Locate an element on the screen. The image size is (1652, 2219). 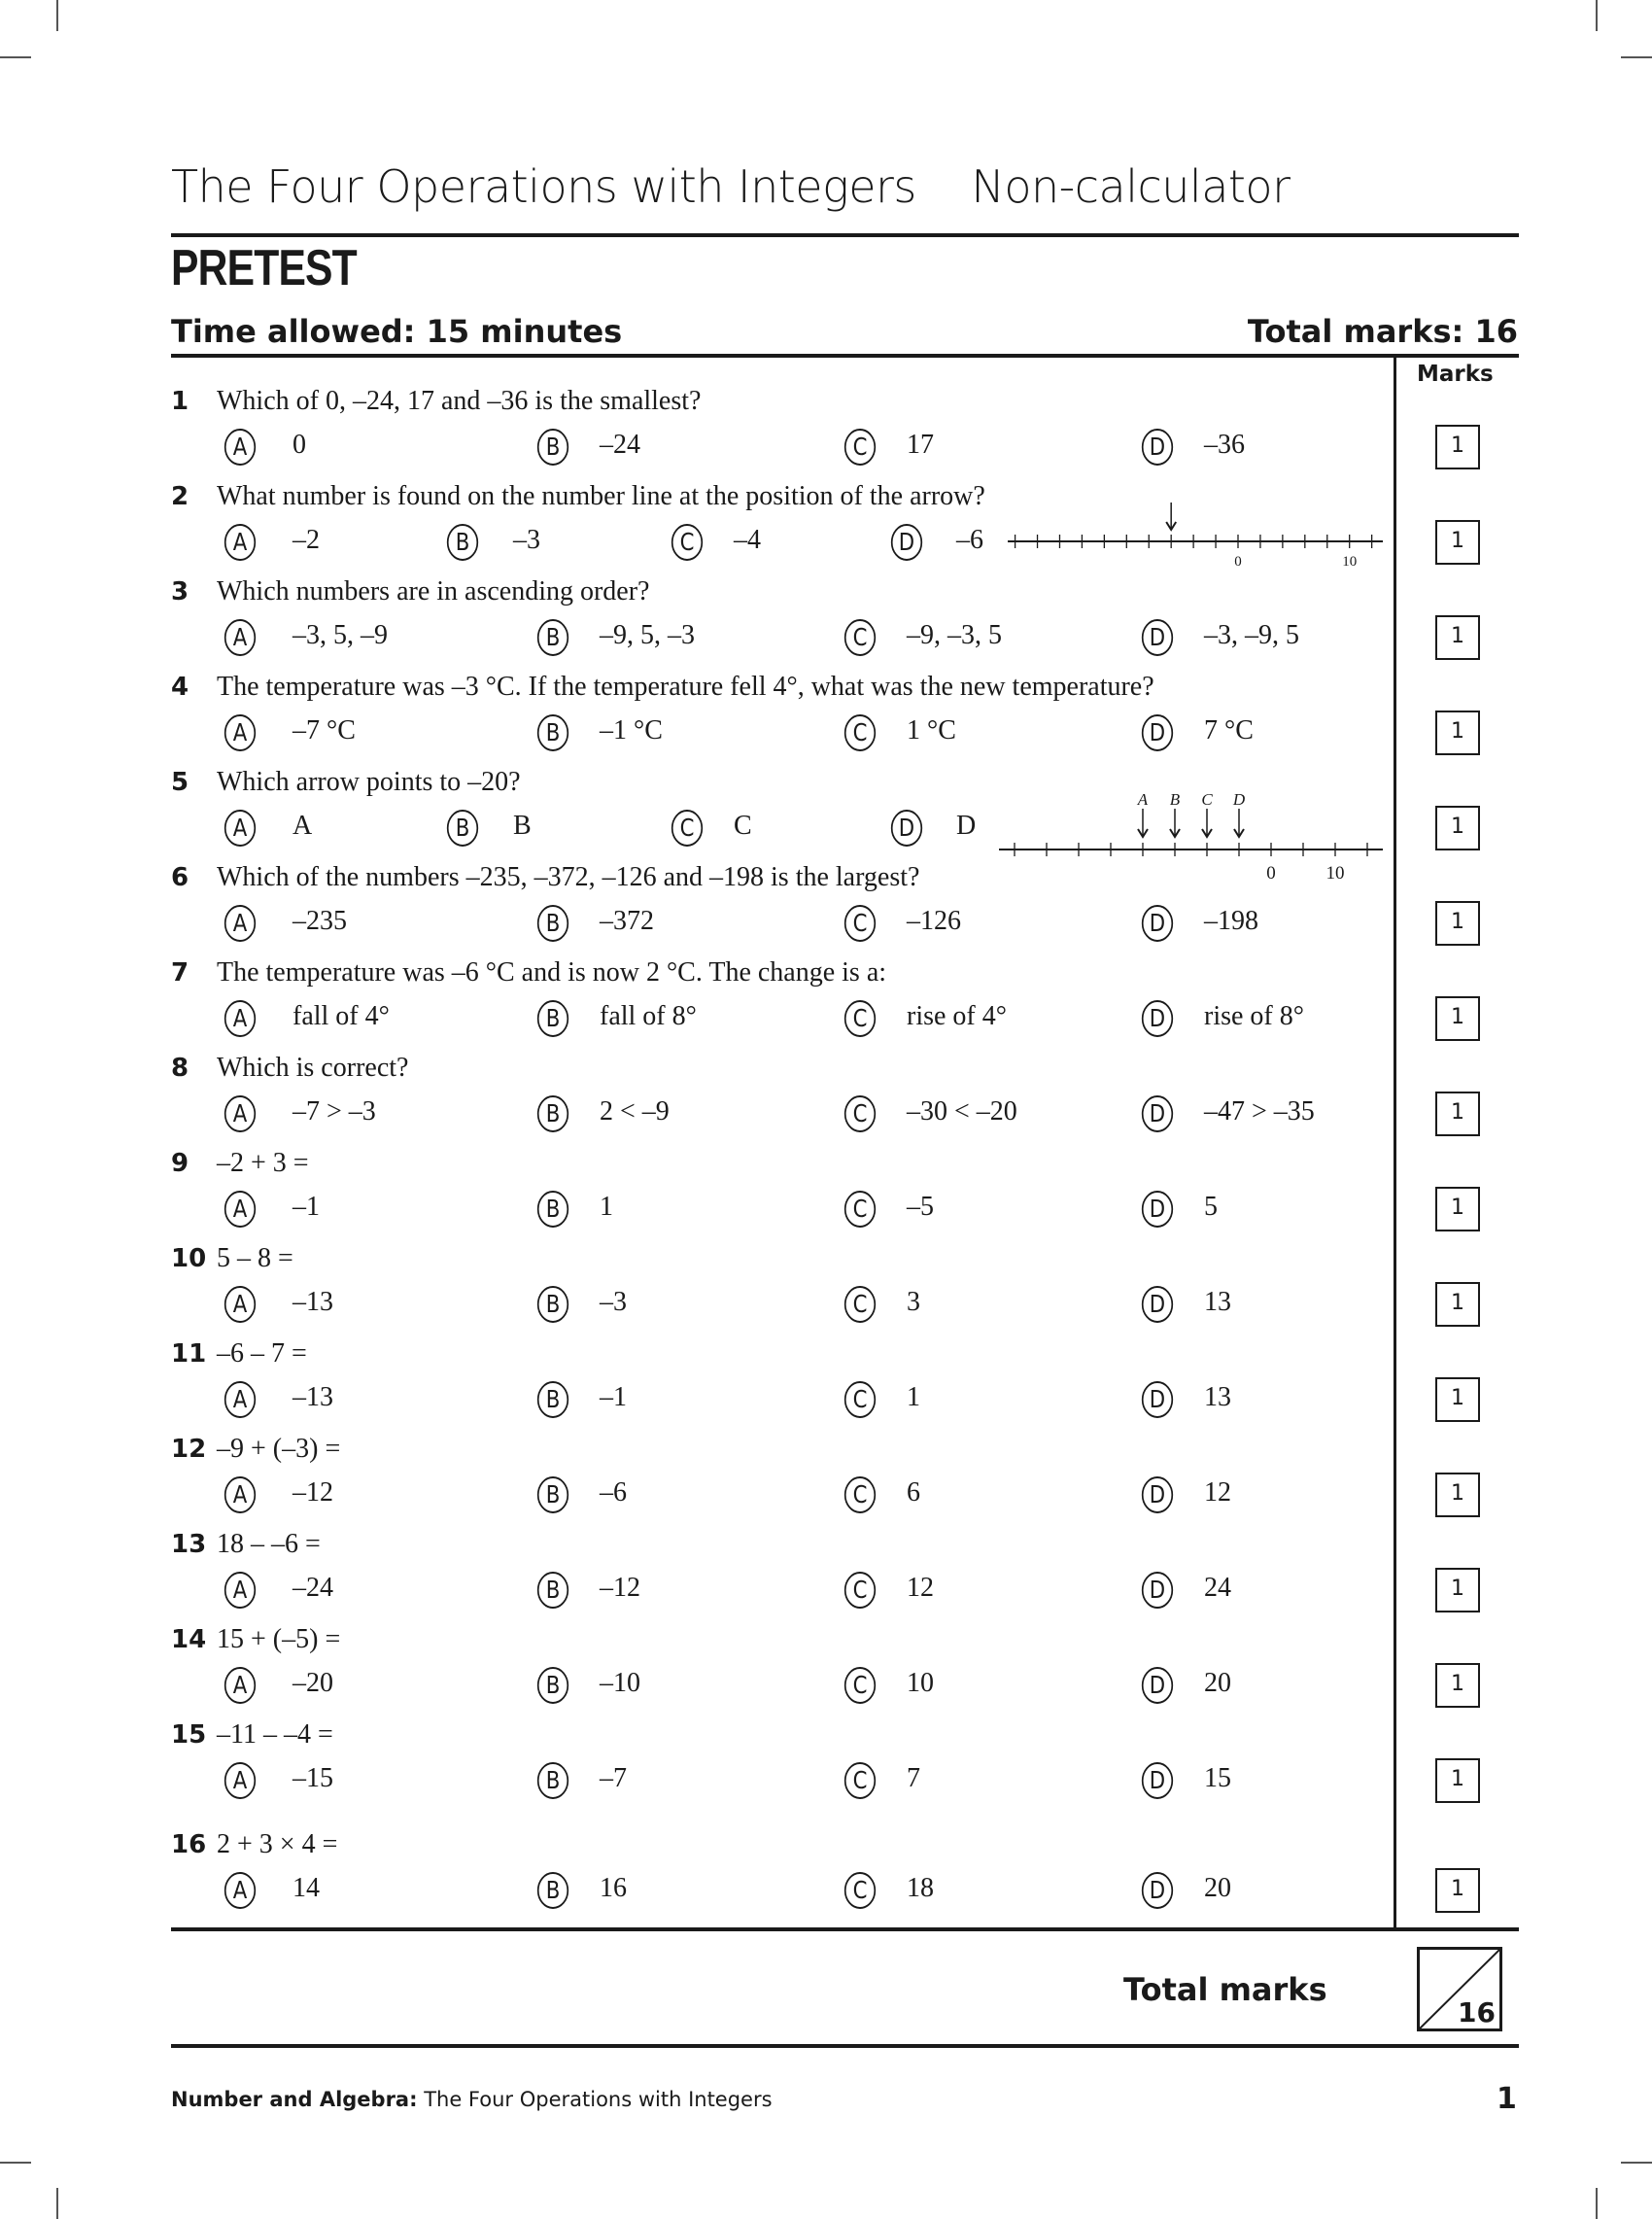
option-d-value: –47 > –35 is located at coordinates (1260, 1111).